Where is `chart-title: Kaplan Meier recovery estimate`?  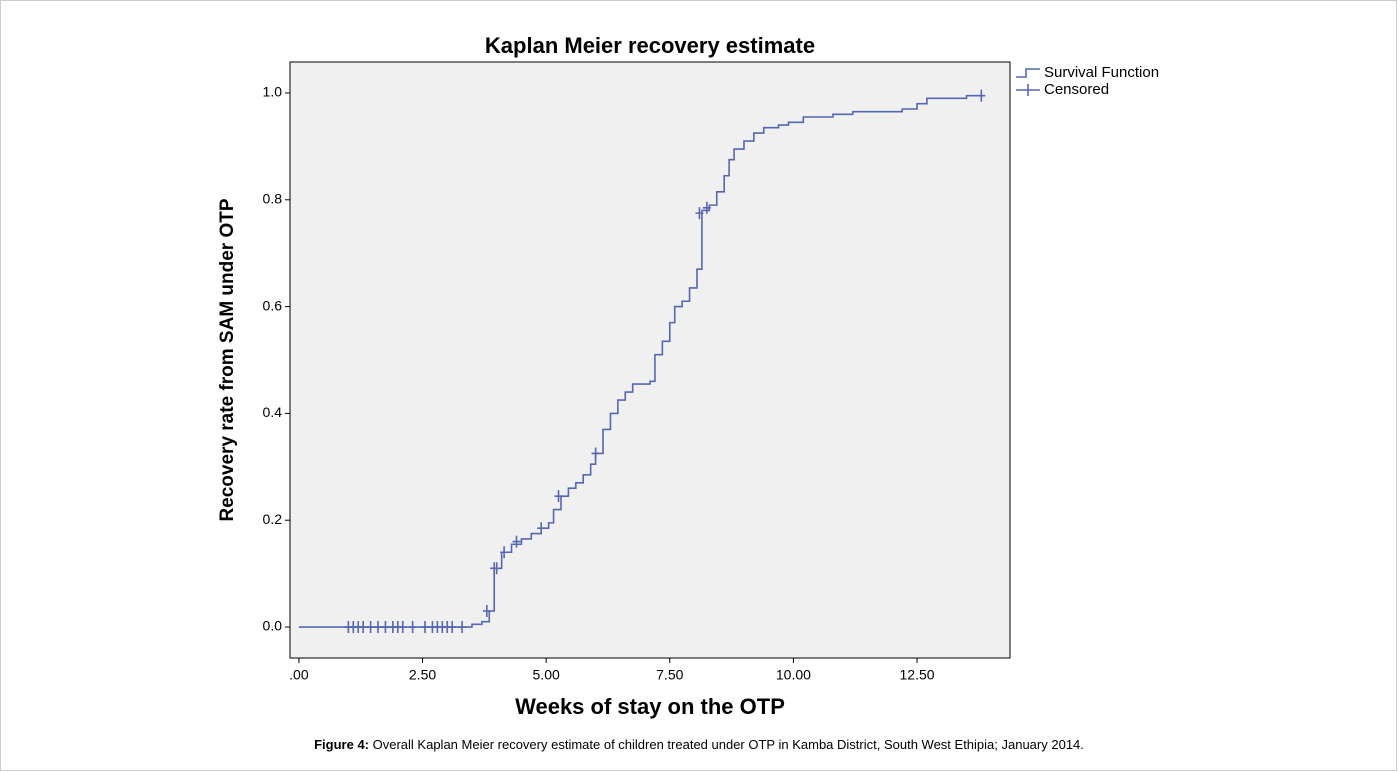 chart-title: Kaplan Meier recovery estimate is located at coordinates (650, 45).